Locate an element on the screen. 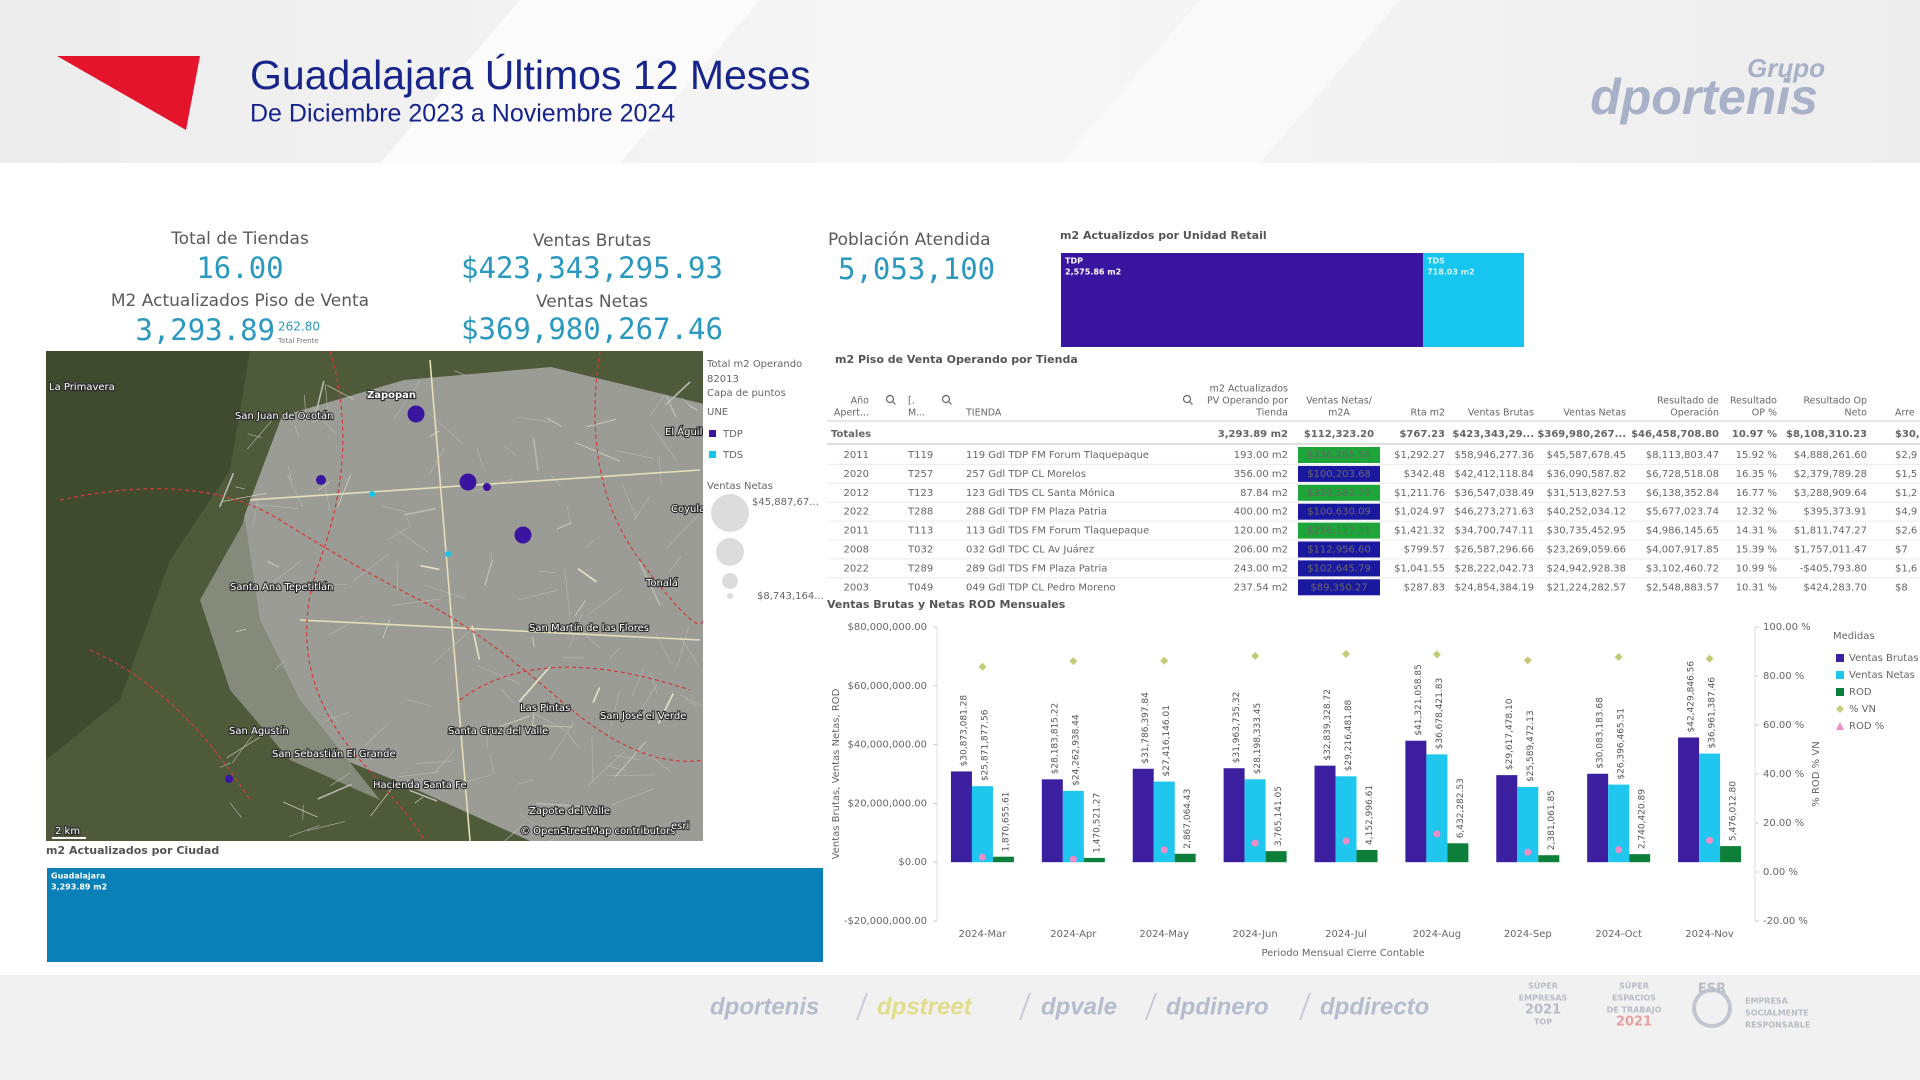  map-label: Santa Cruz del Valle is located at coordinates (498, 731).